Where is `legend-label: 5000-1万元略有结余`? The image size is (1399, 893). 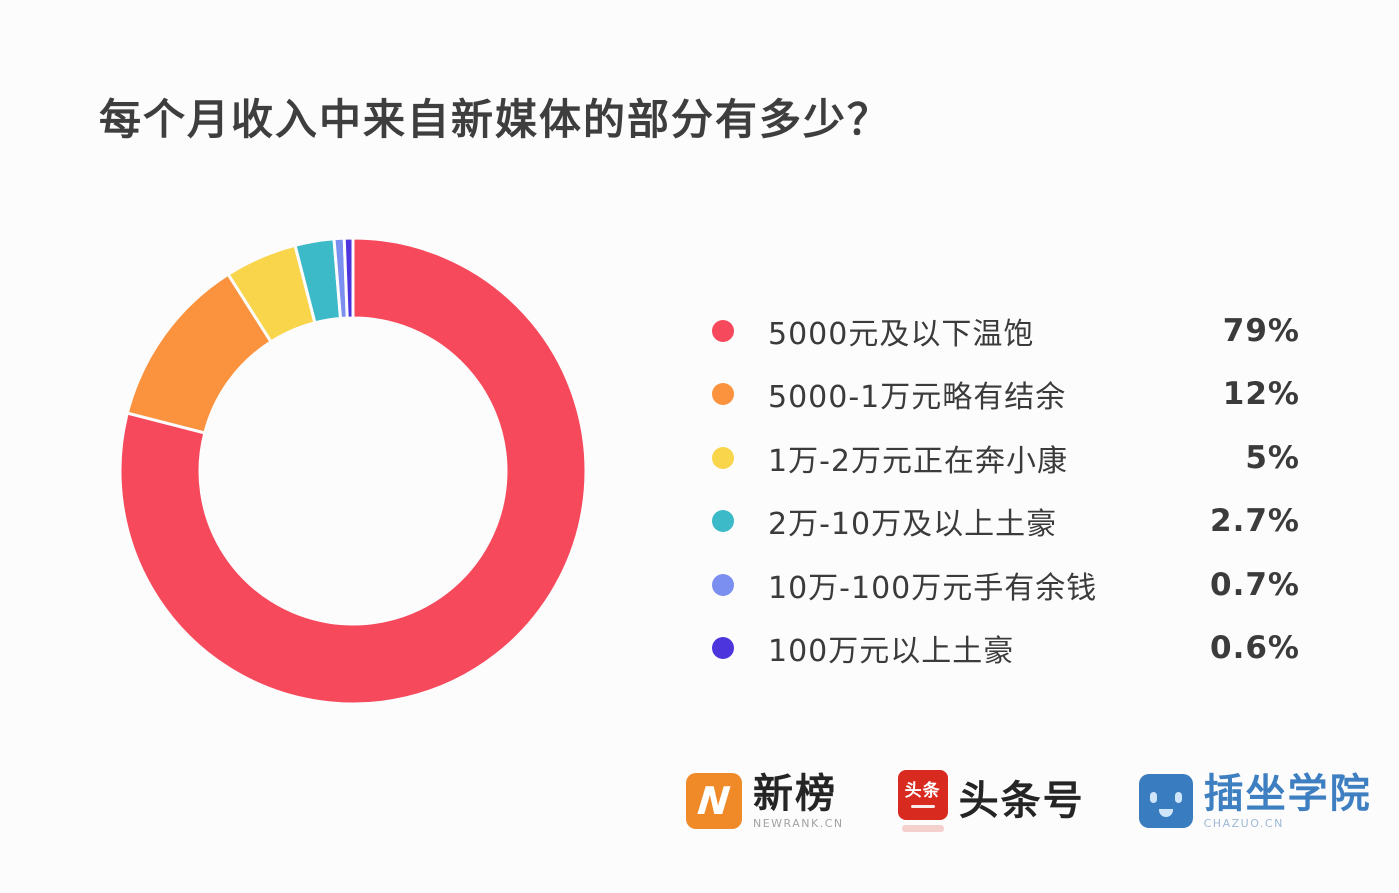
legend-label: 5000-1万元略有结余 is located at coordinates (917, 398).